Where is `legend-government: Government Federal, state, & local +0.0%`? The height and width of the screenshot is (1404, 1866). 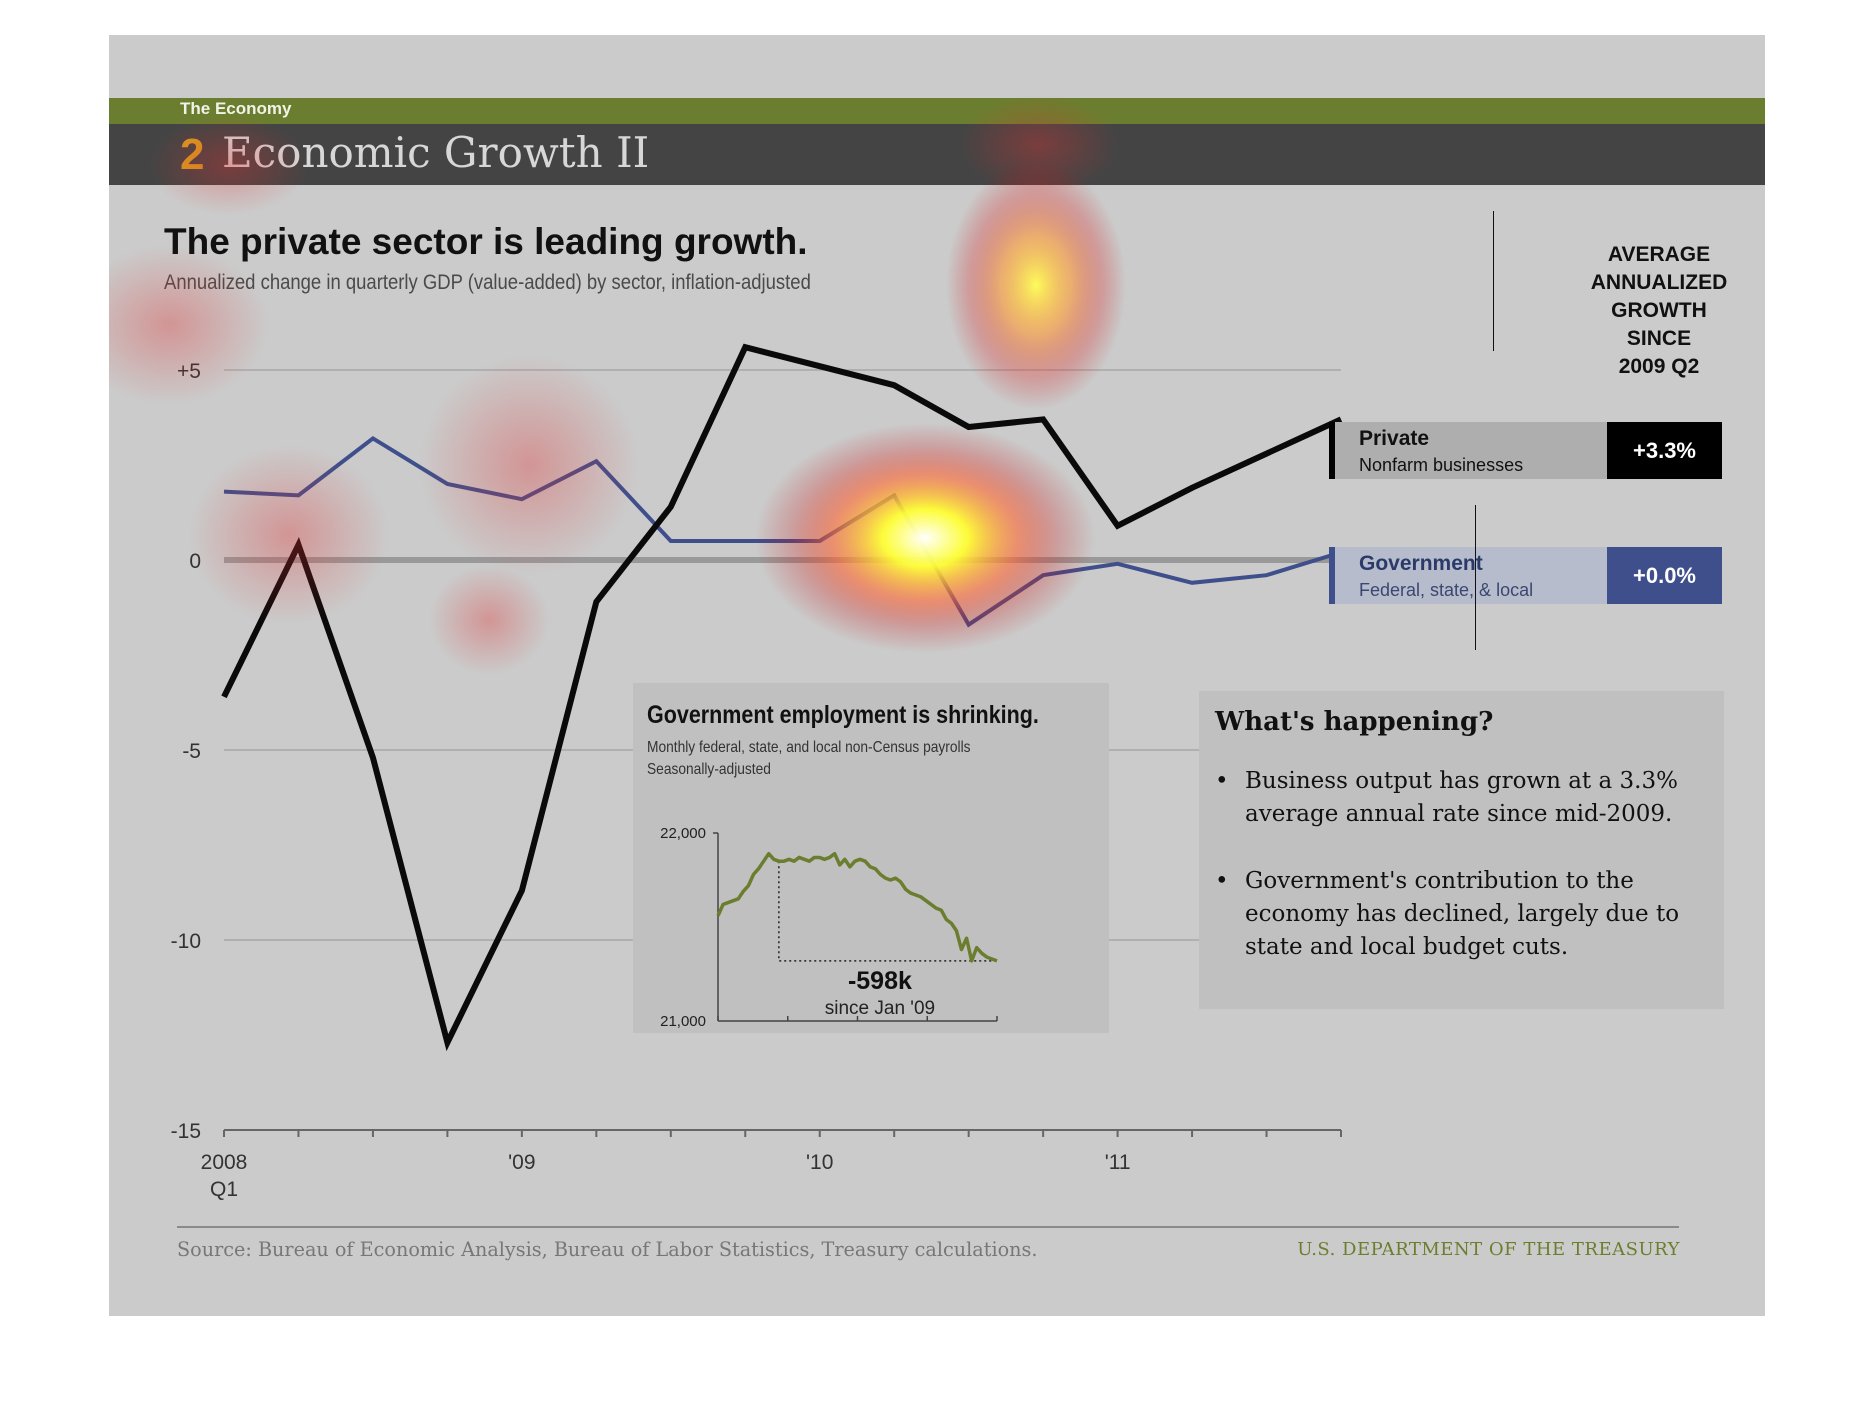
legend-government: Government Federal, state, & local +0.0% is located at coordinates (1525, 575).